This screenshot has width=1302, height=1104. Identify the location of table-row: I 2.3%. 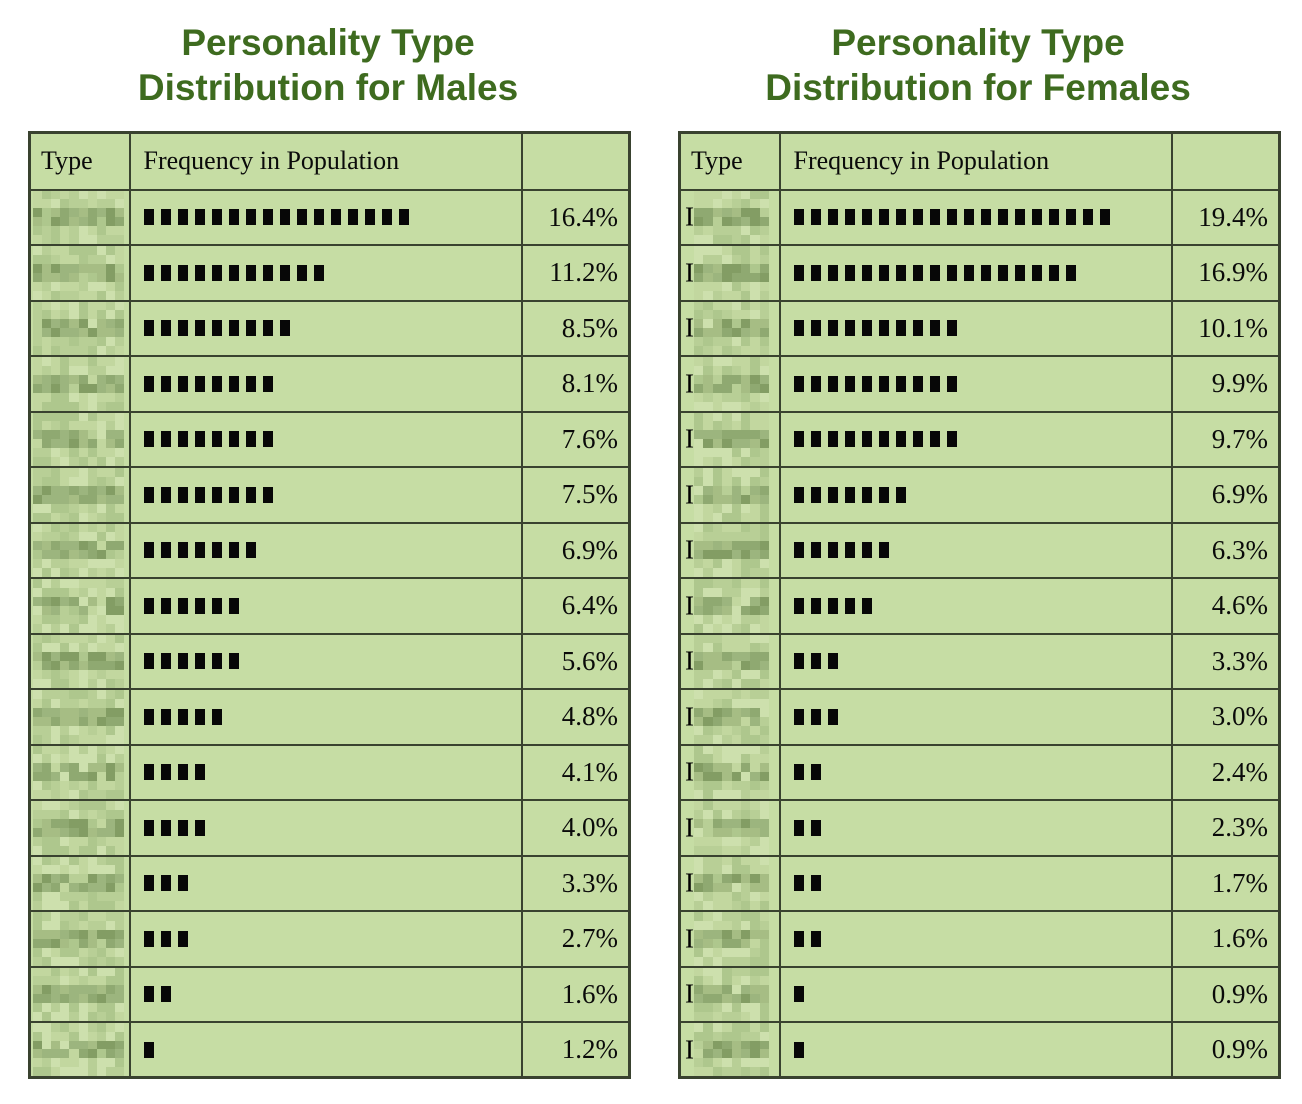
(979, 828).